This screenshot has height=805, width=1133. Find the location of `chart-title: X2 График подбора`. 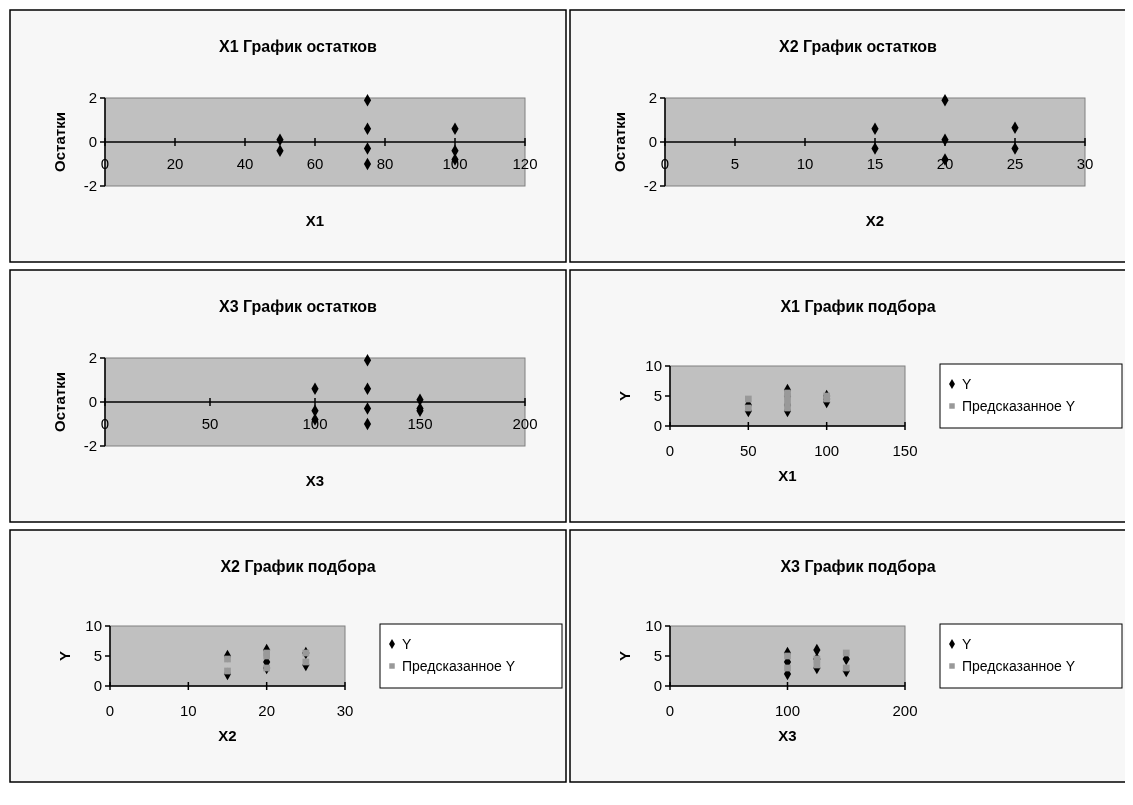

chart-title: X2 График подбора is located at coordinates (298, 566).